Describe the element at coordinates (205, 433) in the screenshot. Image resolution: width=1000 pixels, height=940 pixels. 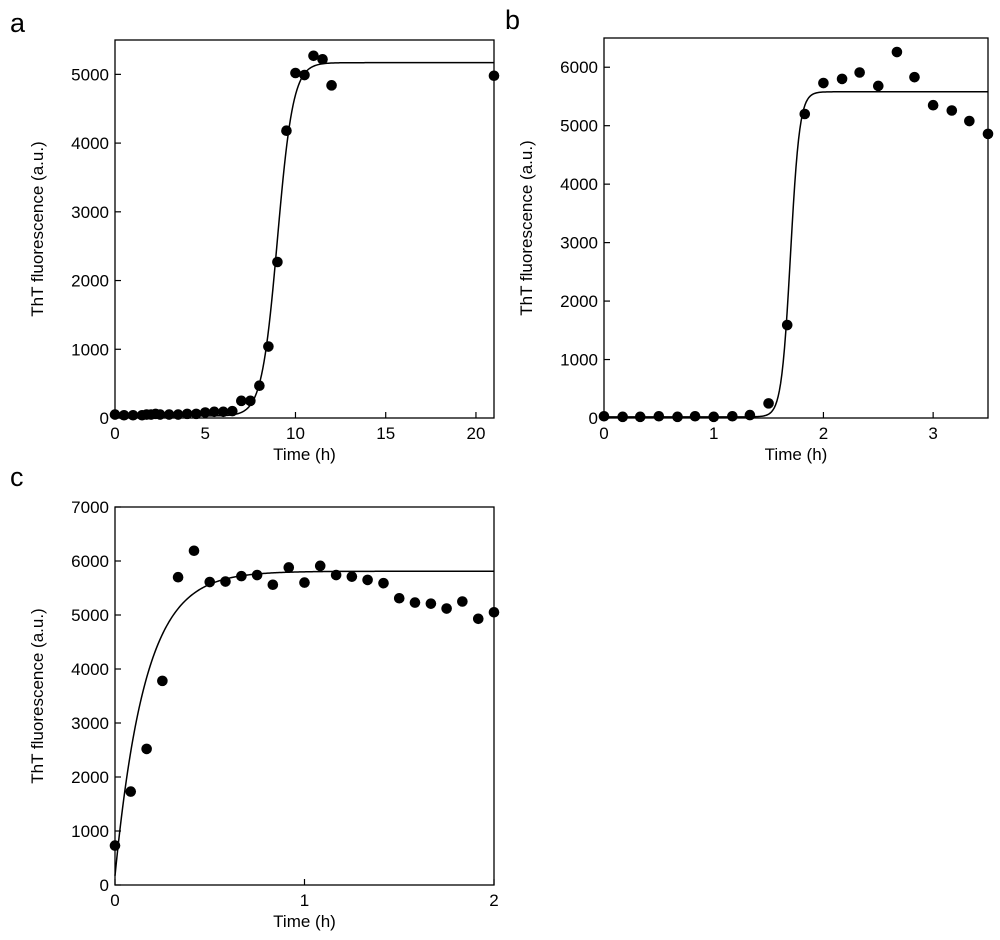
I see `x-tick-label: 5` at that location.